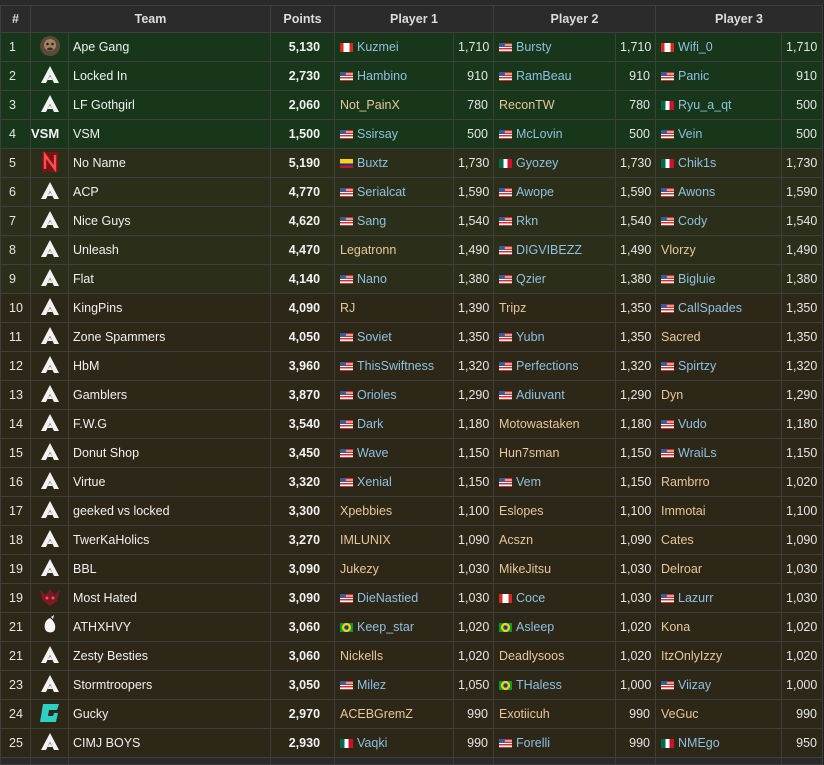 This screenshot has height=765, width=824. I want to click on player3-name: Lazurr, so click(696, 598).